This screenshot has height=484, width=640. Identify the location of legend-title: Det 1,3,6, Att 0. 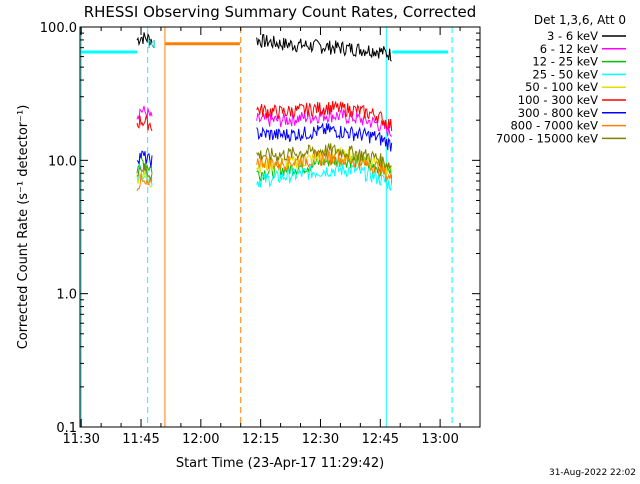
(580, 20).